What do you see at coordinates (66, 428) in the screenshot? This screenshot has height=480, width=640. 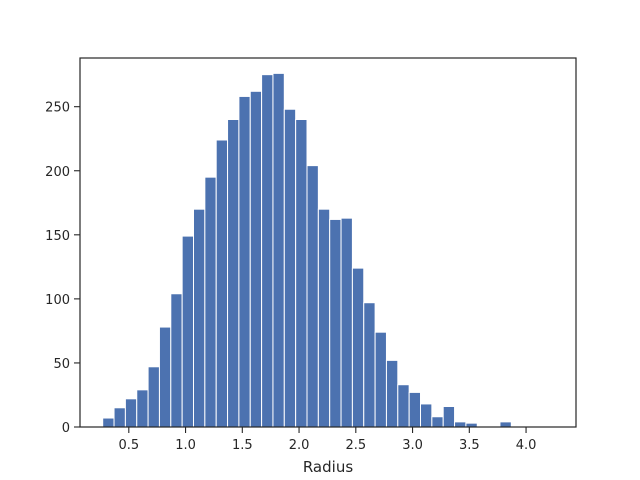 I see `y-tick-label: 0` at bounding box center [66, 428].